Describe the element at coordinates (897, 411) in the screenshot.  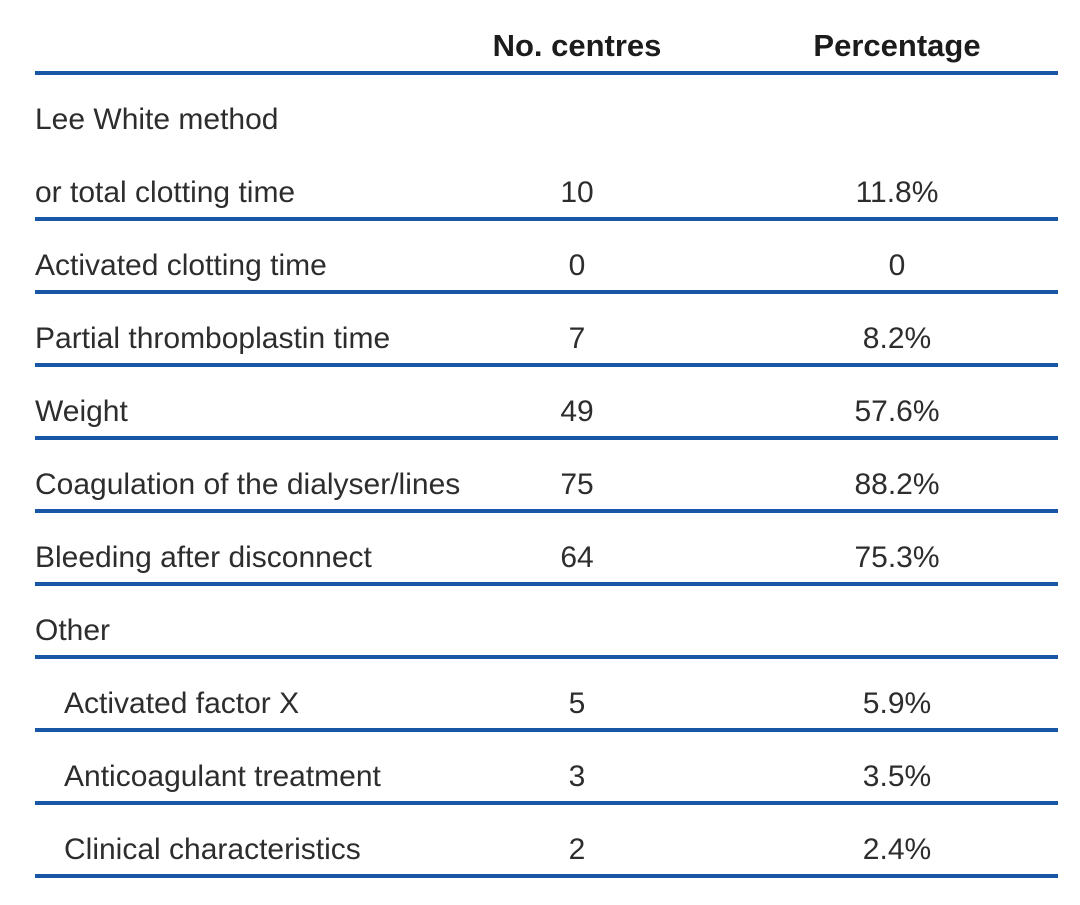
I see `row-percentage-value: 57.6%` at that location.